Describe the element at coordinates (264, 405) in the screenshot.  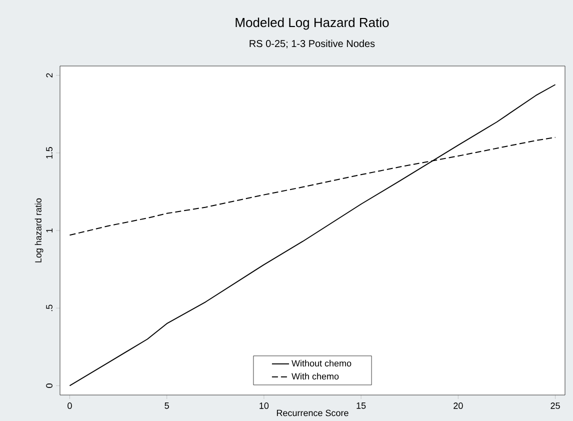
I see `x-tick-label: 10` at that location.